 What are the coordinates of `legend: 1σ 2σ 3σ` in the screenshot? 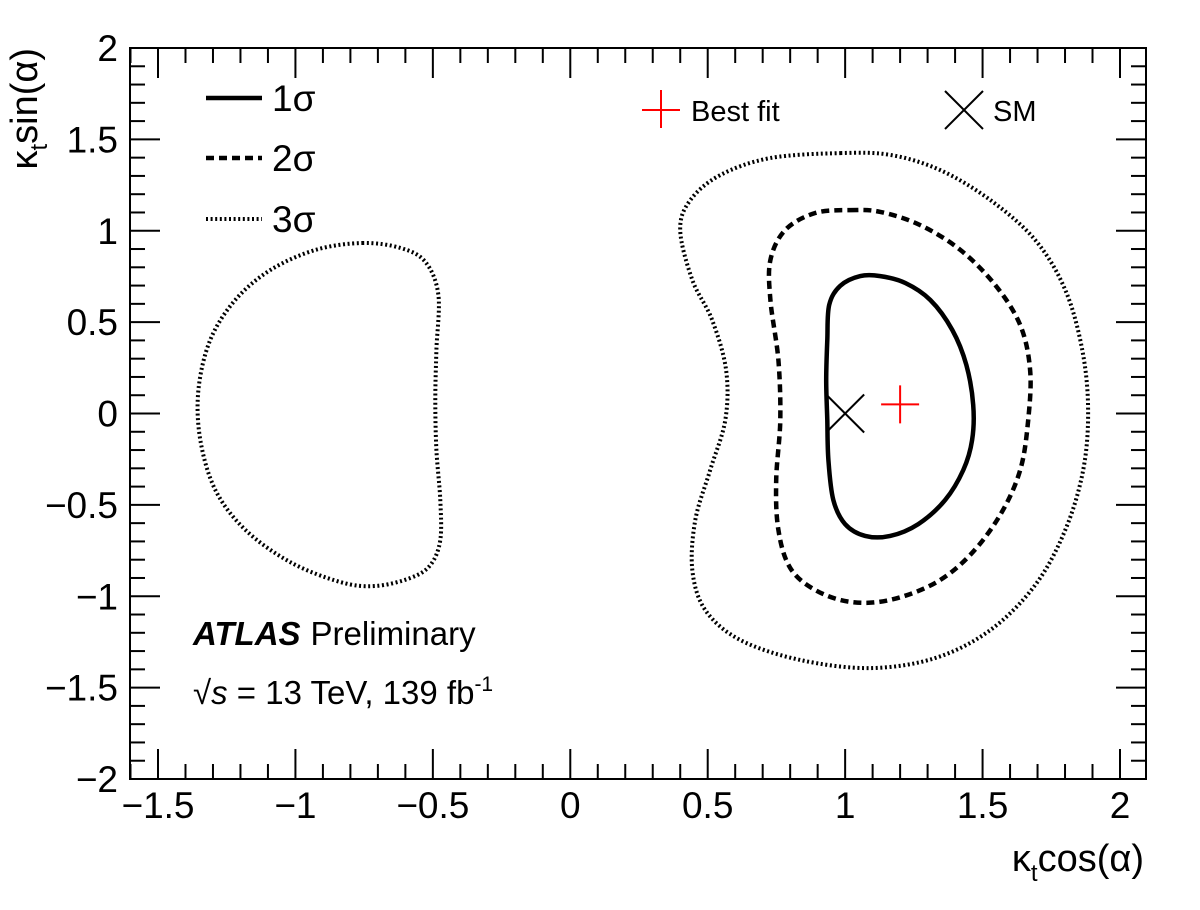 It's located at (261, 159).